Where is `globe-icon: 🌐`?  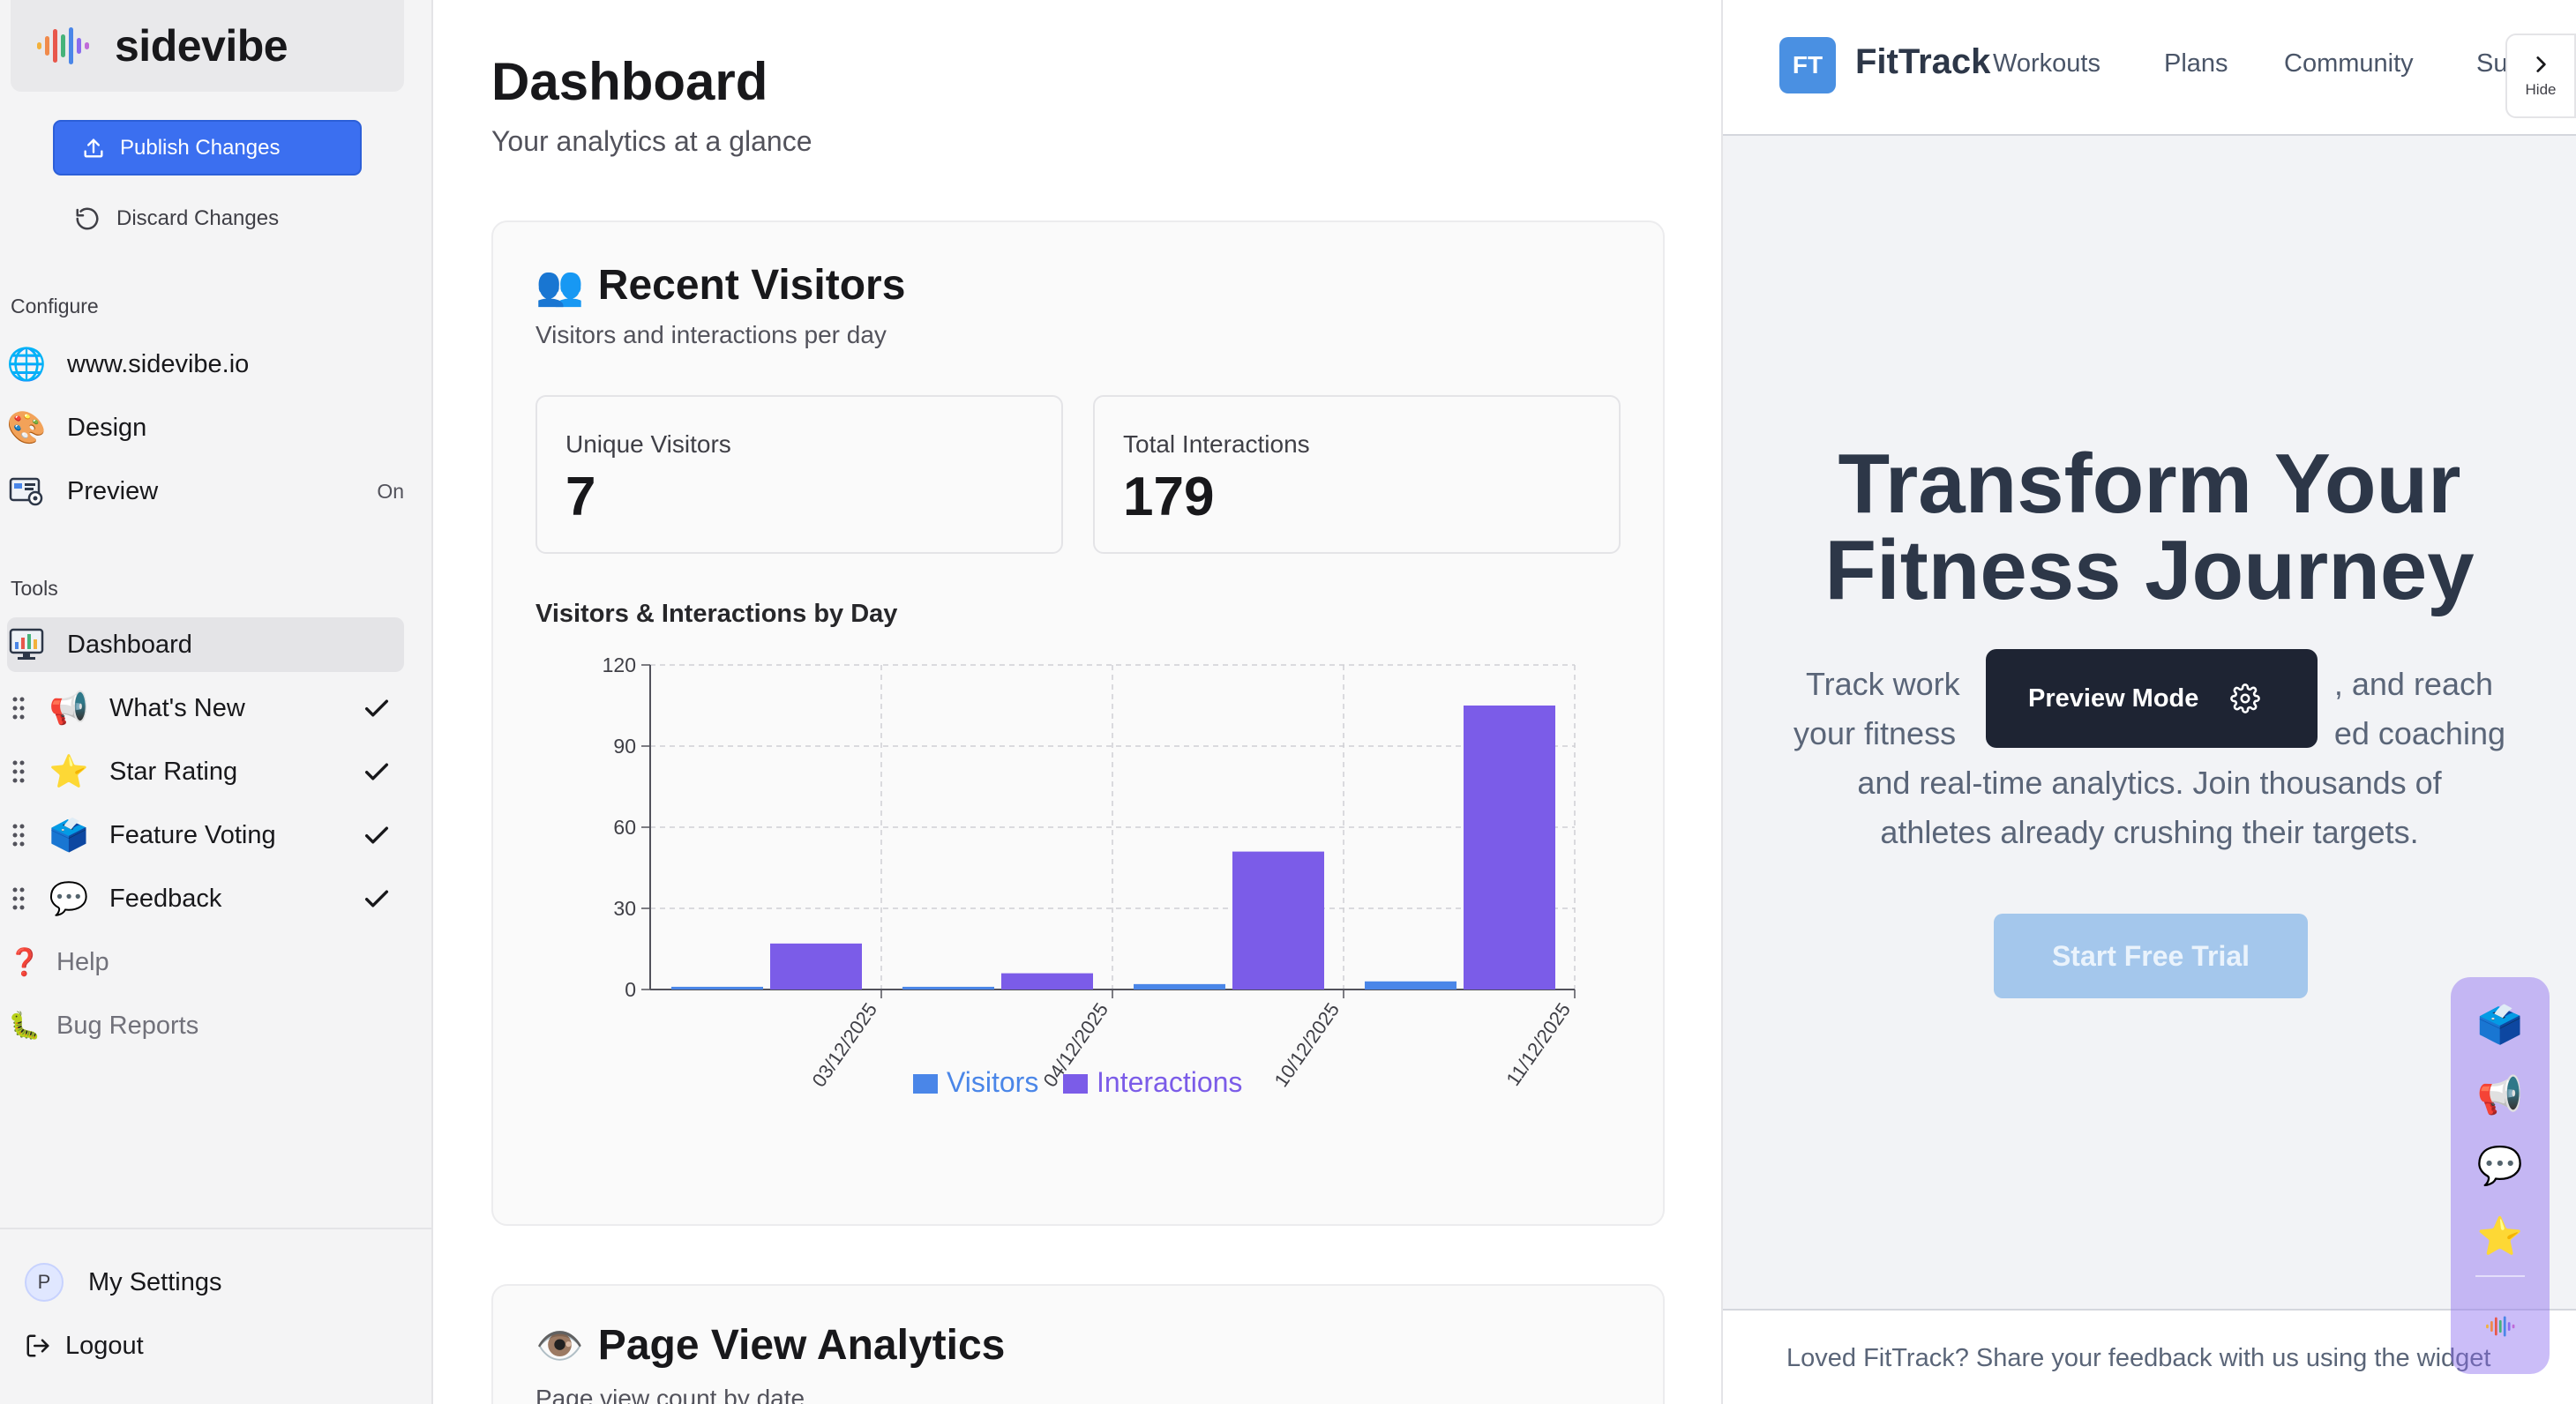
globe-icon: 🌐 is located at coordinates (27, 364).